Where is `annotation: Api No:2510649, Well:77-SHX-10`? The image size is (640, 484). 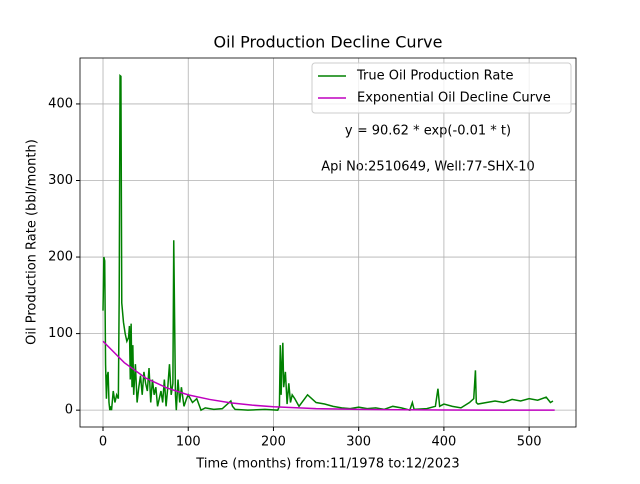
annotation: Api No:2510649, Well:77-SHX-10 is located at coordinates (428, 167).